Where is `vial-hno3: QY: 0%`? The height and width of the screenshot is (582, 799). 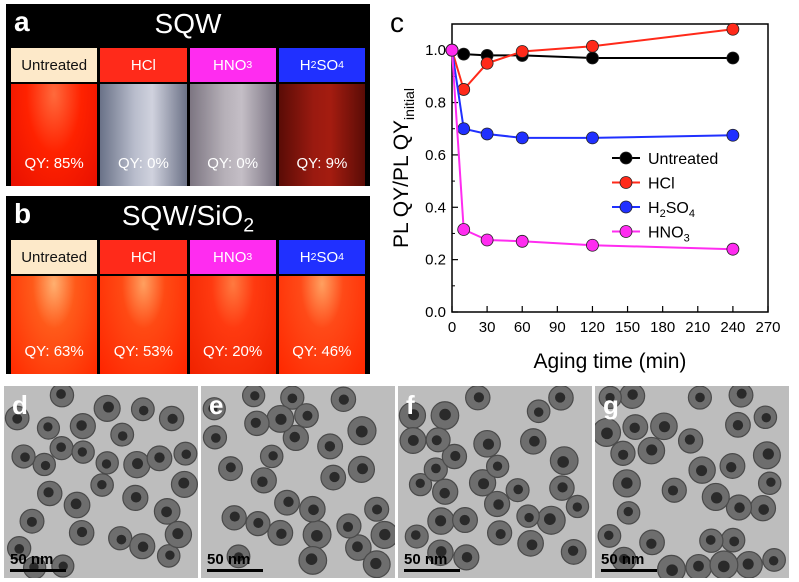
vial-hno3: QY: 0% is located at coordinates (232, 135).